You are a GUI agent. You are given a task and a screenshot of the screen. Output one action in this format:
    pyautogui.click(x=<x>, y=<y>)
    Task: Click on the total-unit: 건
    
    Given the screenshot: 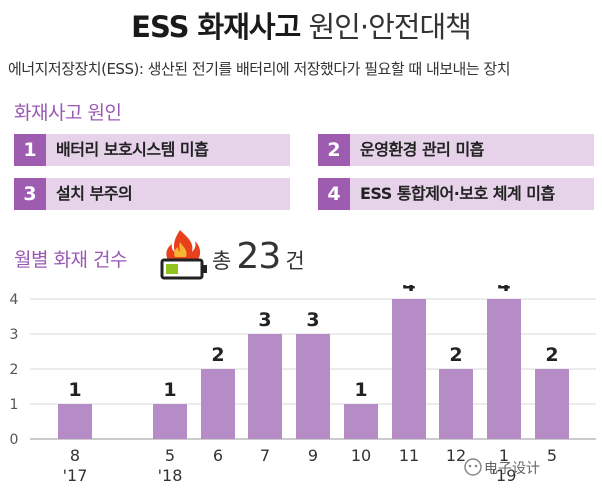 What is the action you would take?
    pyautogui.click(x=295, y=261)
    